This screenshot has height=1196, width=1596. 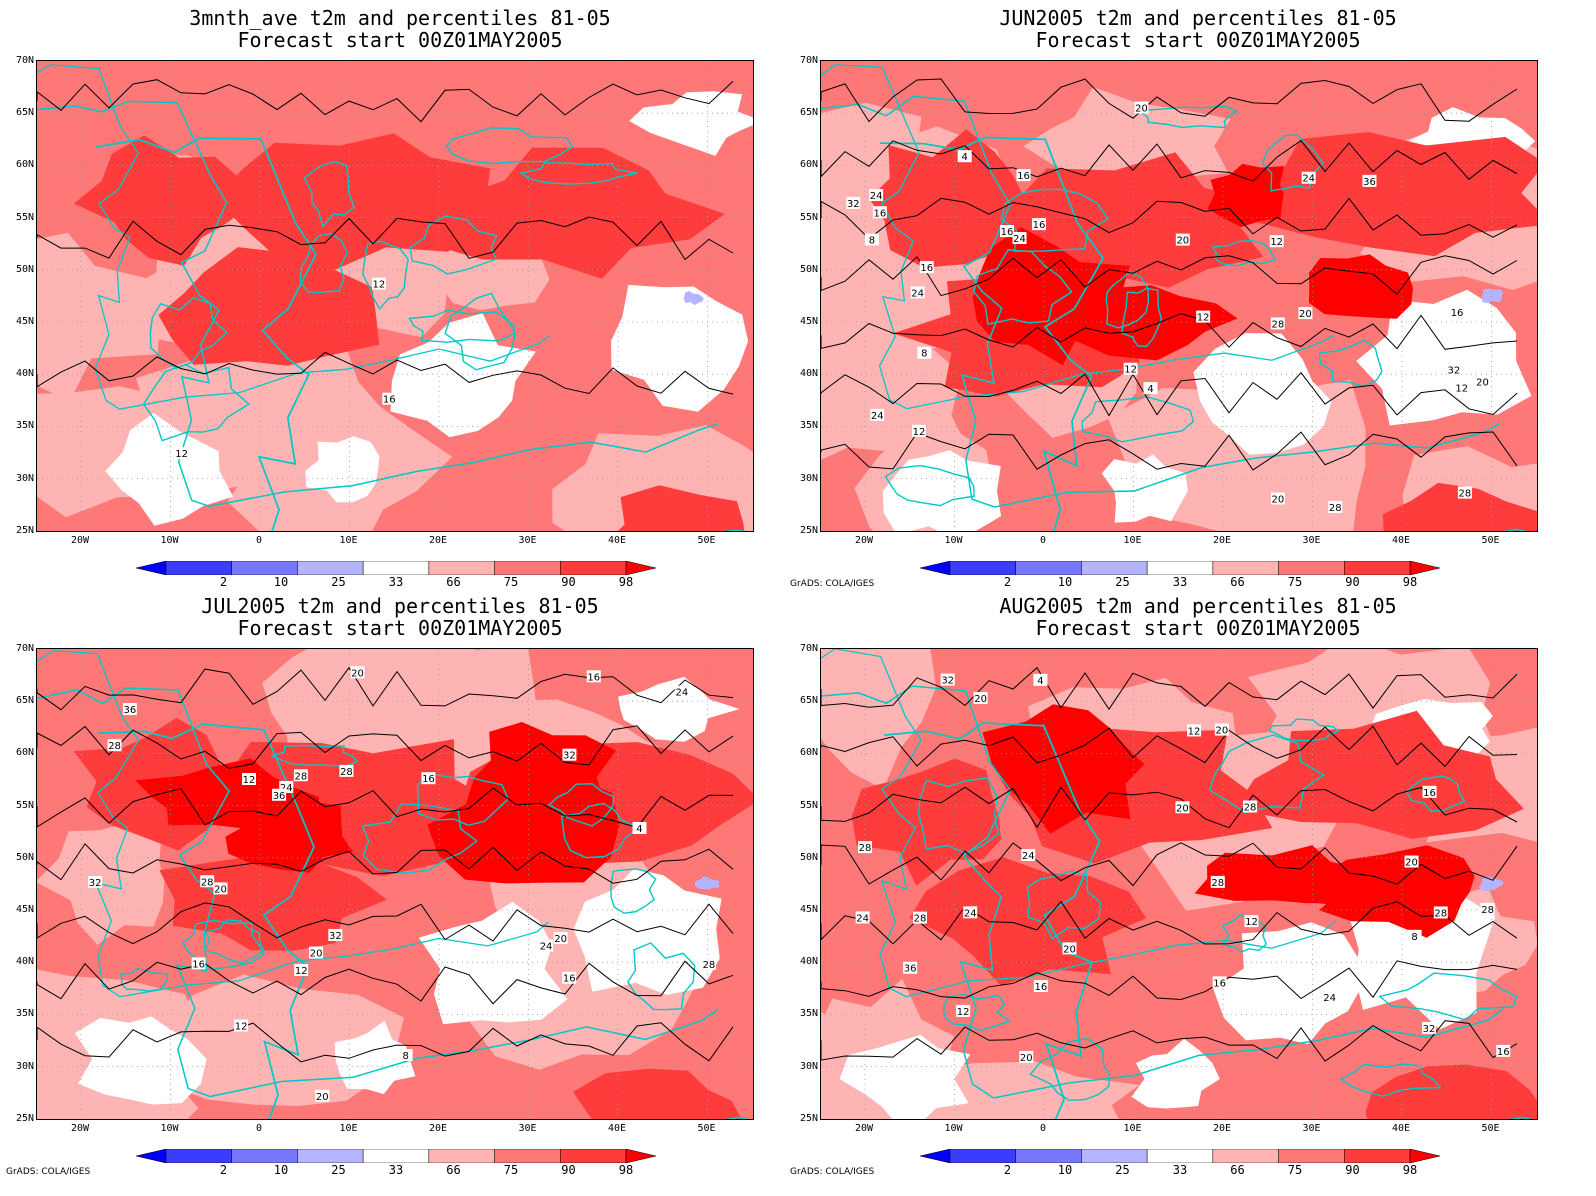 What do you see at coordinates (871, 240) in the screenshot?
I see `contour-label: 8` at bounding box center [871, 240].